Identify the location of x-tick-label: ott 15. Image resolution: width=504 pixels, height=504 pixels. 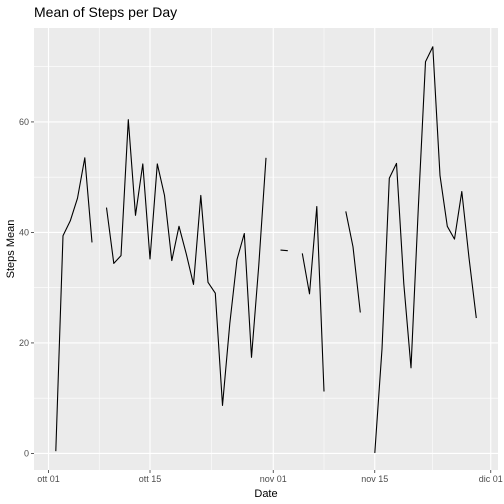
(150, 479).